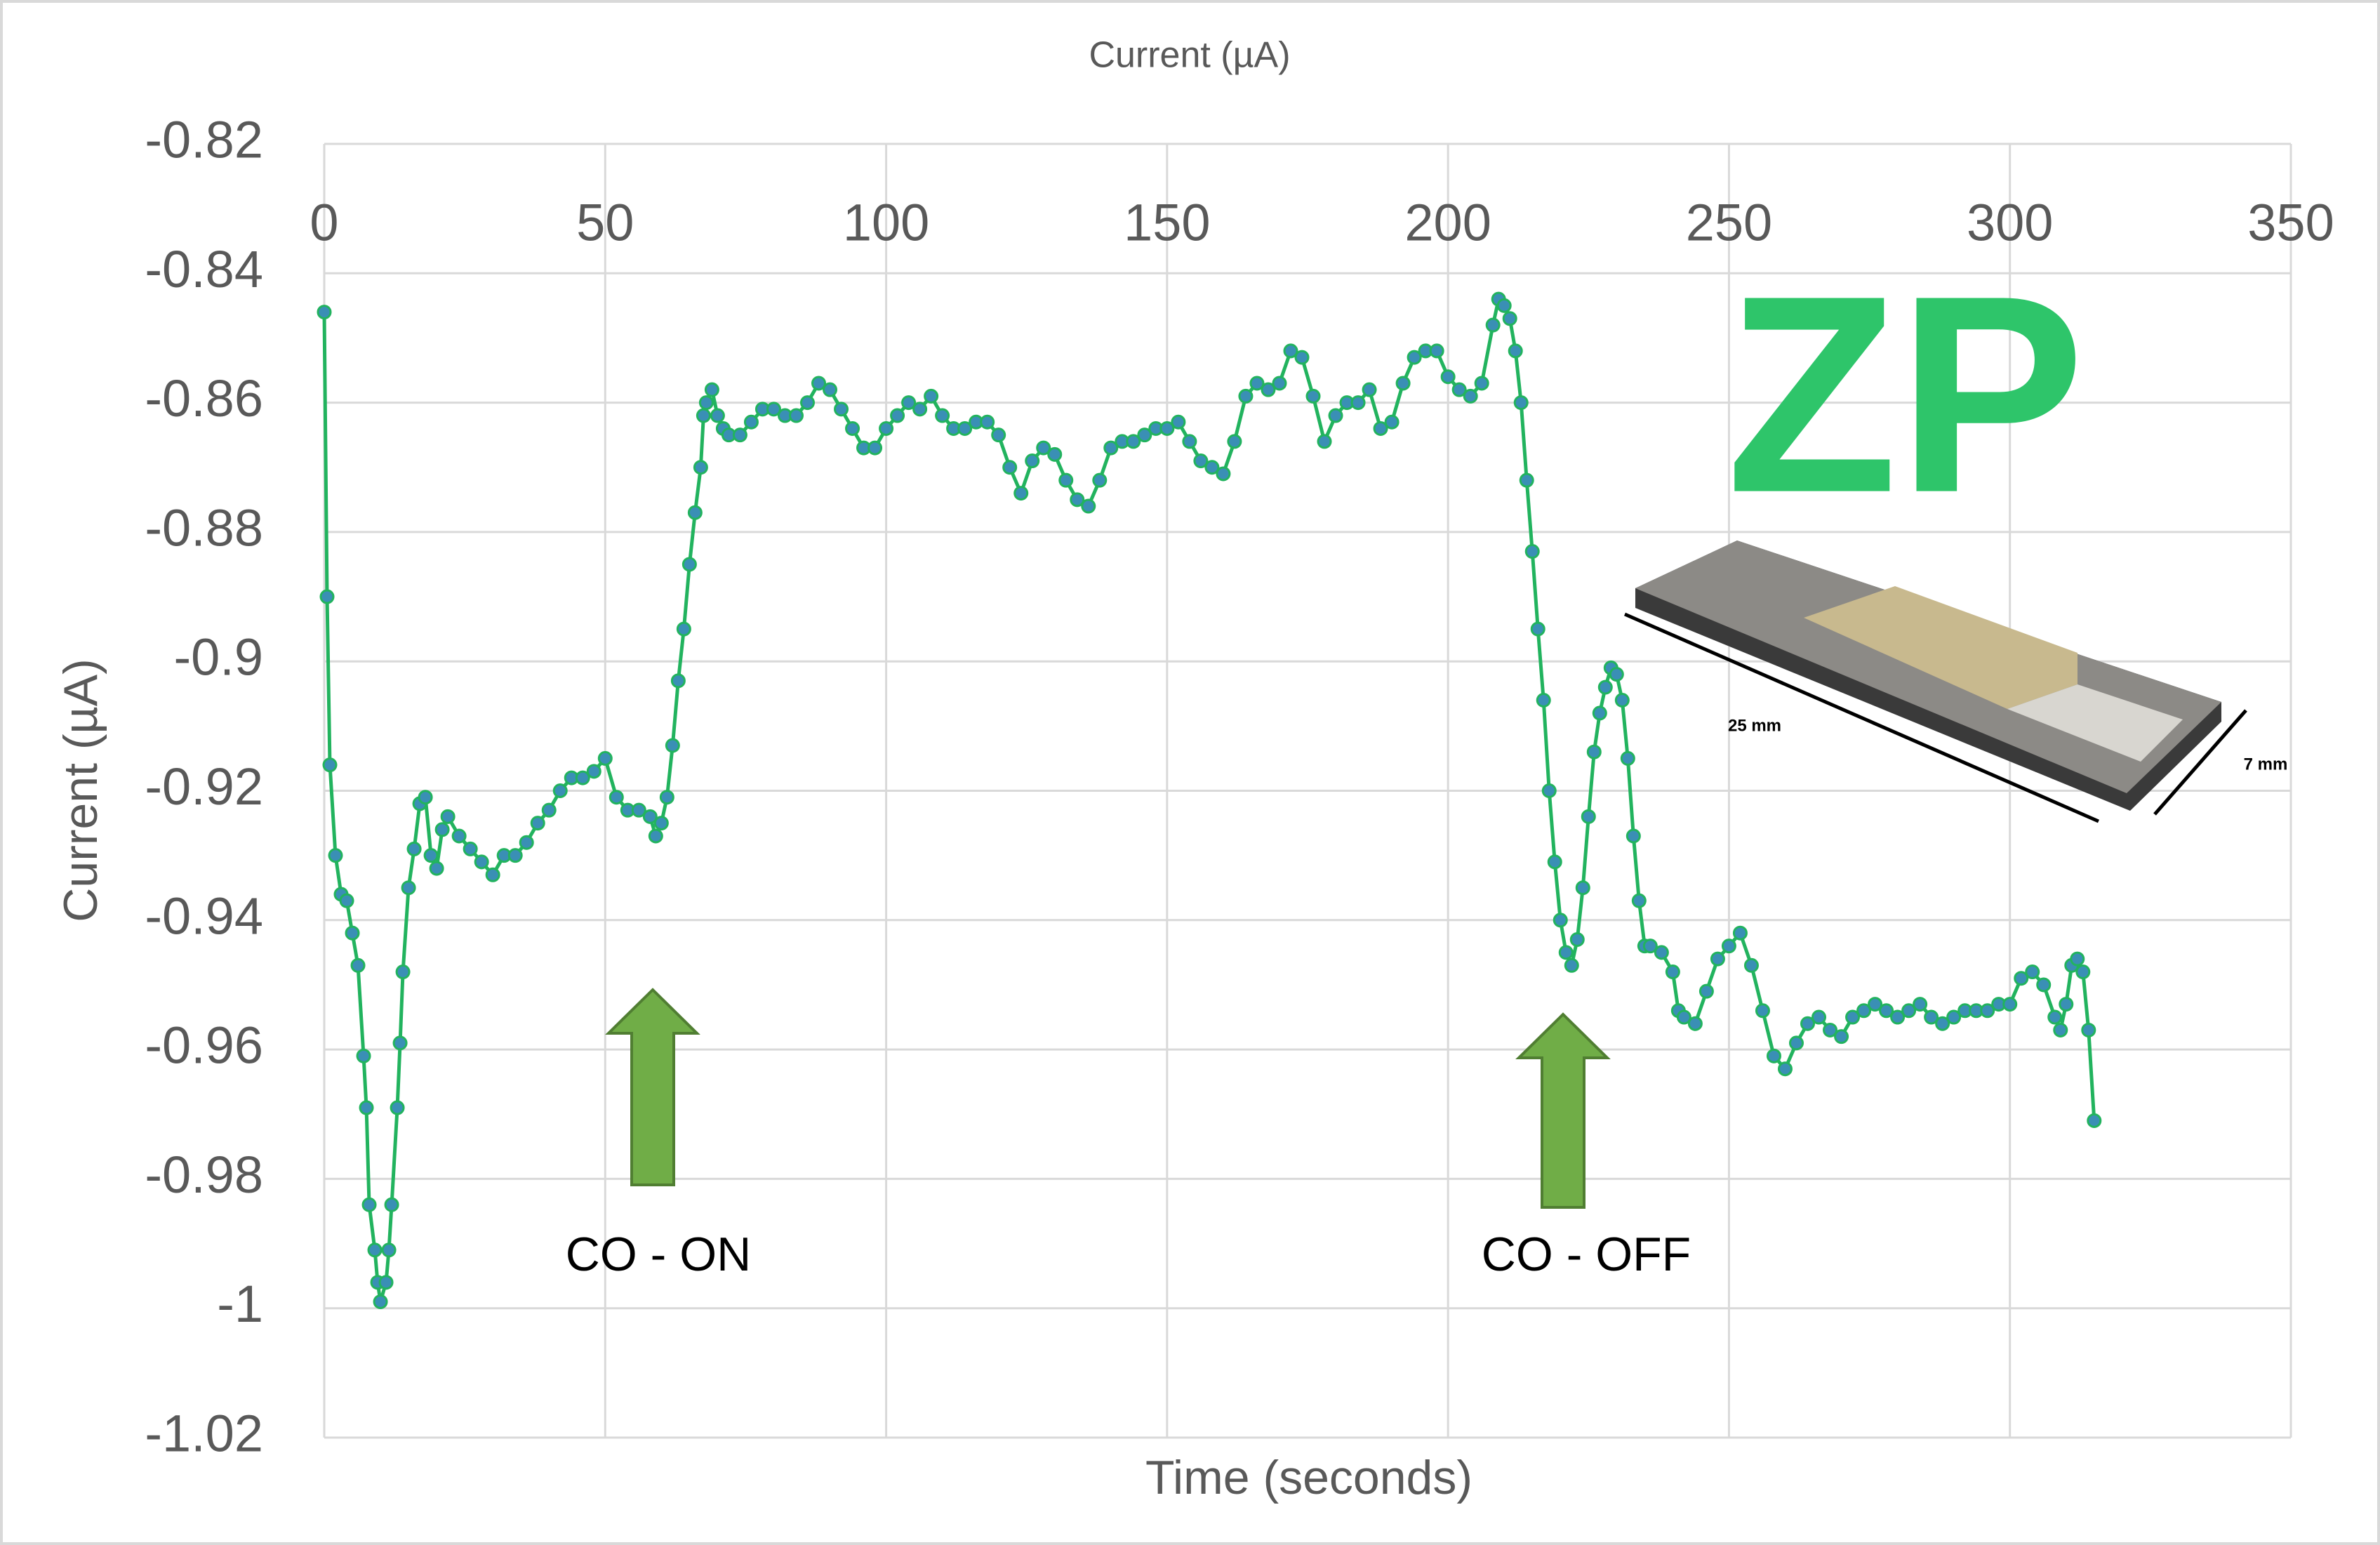 The height and width of the screenshot is (1545, 2380). I want to click on y-tick-label: -0.86, so click(204, 398).